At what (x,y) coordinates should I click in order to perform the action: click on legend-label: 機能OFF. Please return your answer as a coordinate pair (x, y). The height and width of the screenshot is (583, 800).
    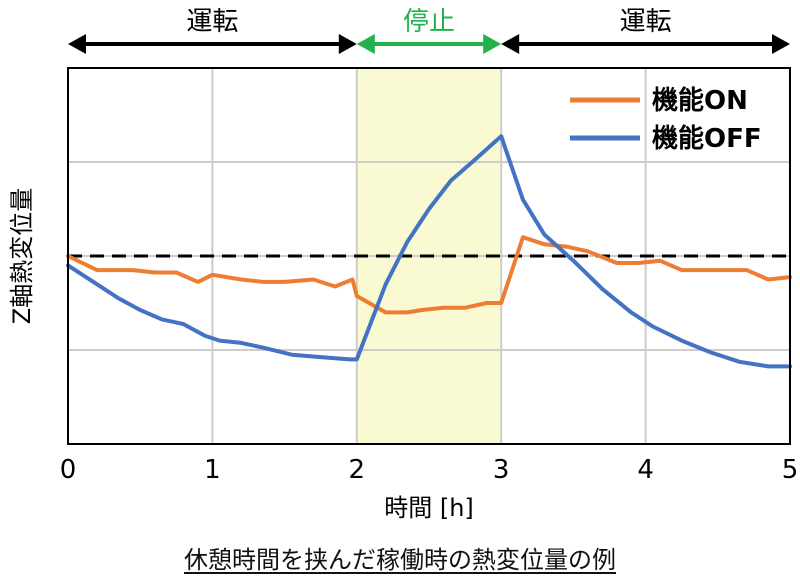
    Looking at the image, I should click on (707, 138).